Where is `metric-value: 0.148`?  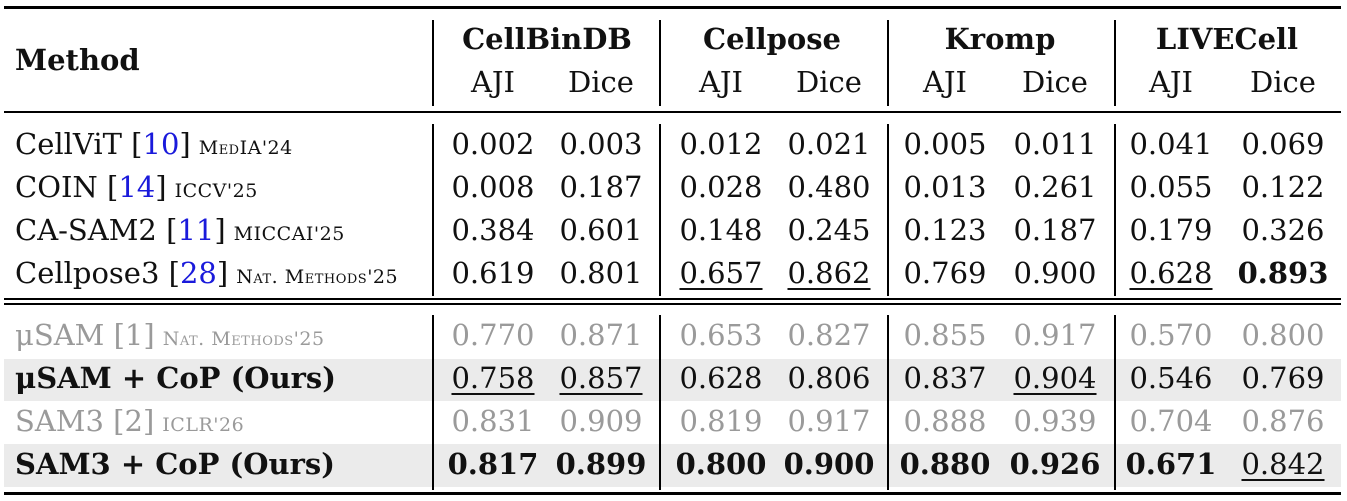 metric-value: 0.148 is located at coordinates (721, 230).